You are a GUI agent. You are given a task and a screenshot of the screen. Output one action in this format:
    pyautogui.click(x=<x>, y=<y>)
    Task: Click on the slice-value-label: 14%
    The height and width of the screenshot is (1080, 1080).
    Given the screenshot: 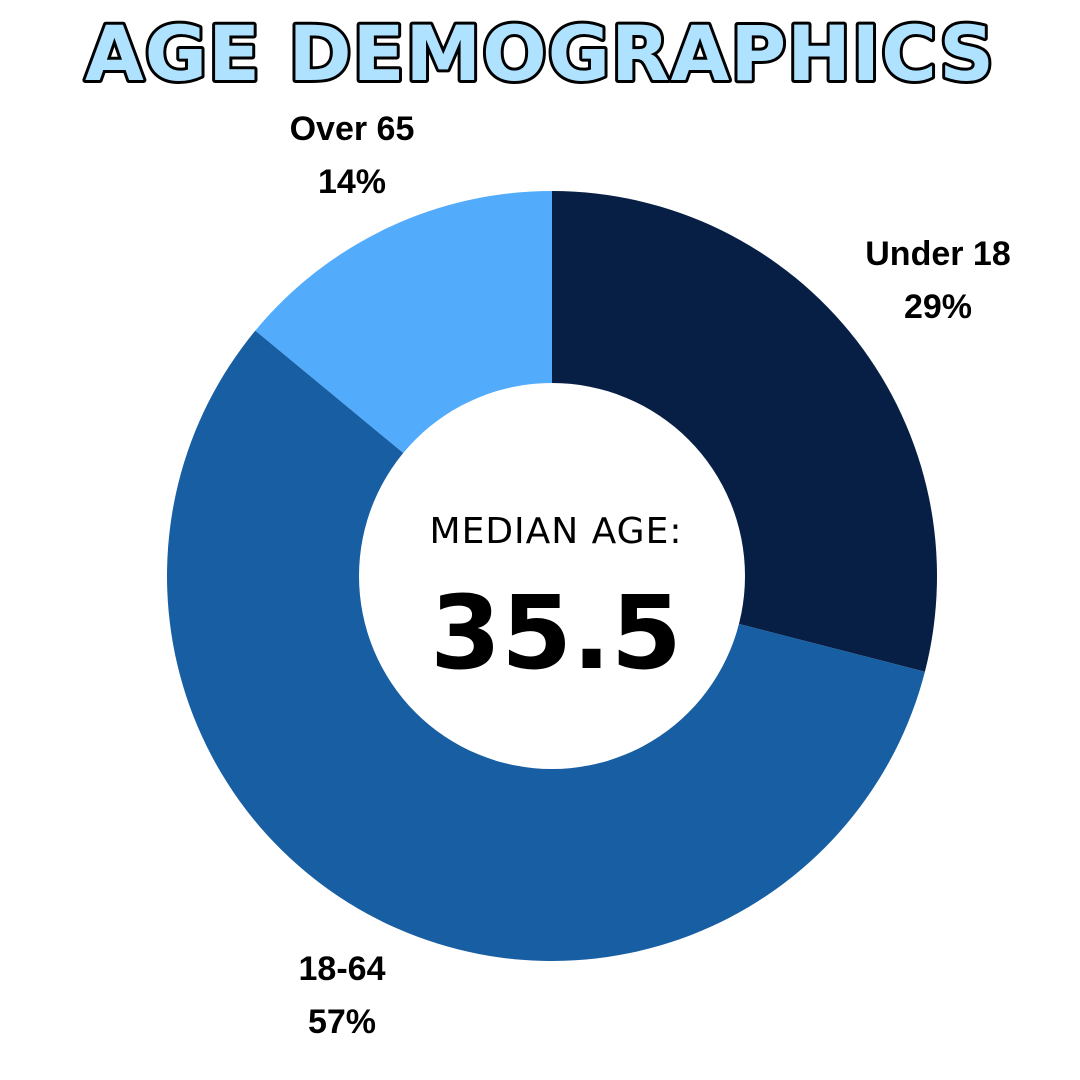 What is the action you would take?
    pyautogui.click(x=352, y=182)
    